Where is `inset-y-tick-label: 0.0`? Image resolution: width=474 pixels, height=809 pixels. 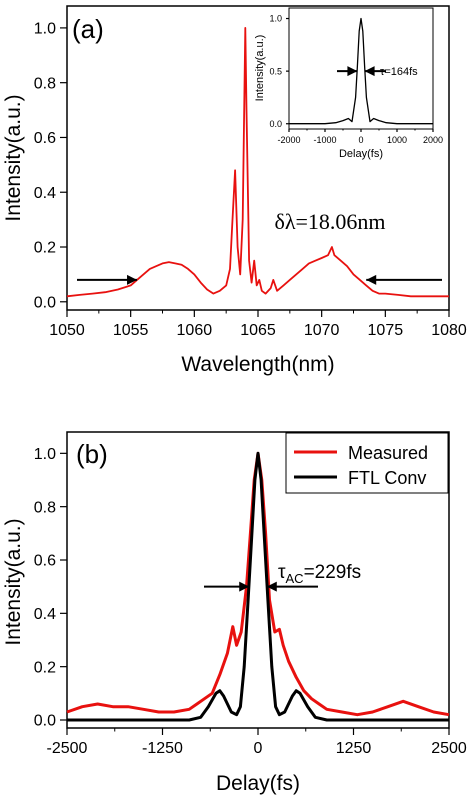
inset-y-tick-label: 0.0 is located at coordinates (275, 124).